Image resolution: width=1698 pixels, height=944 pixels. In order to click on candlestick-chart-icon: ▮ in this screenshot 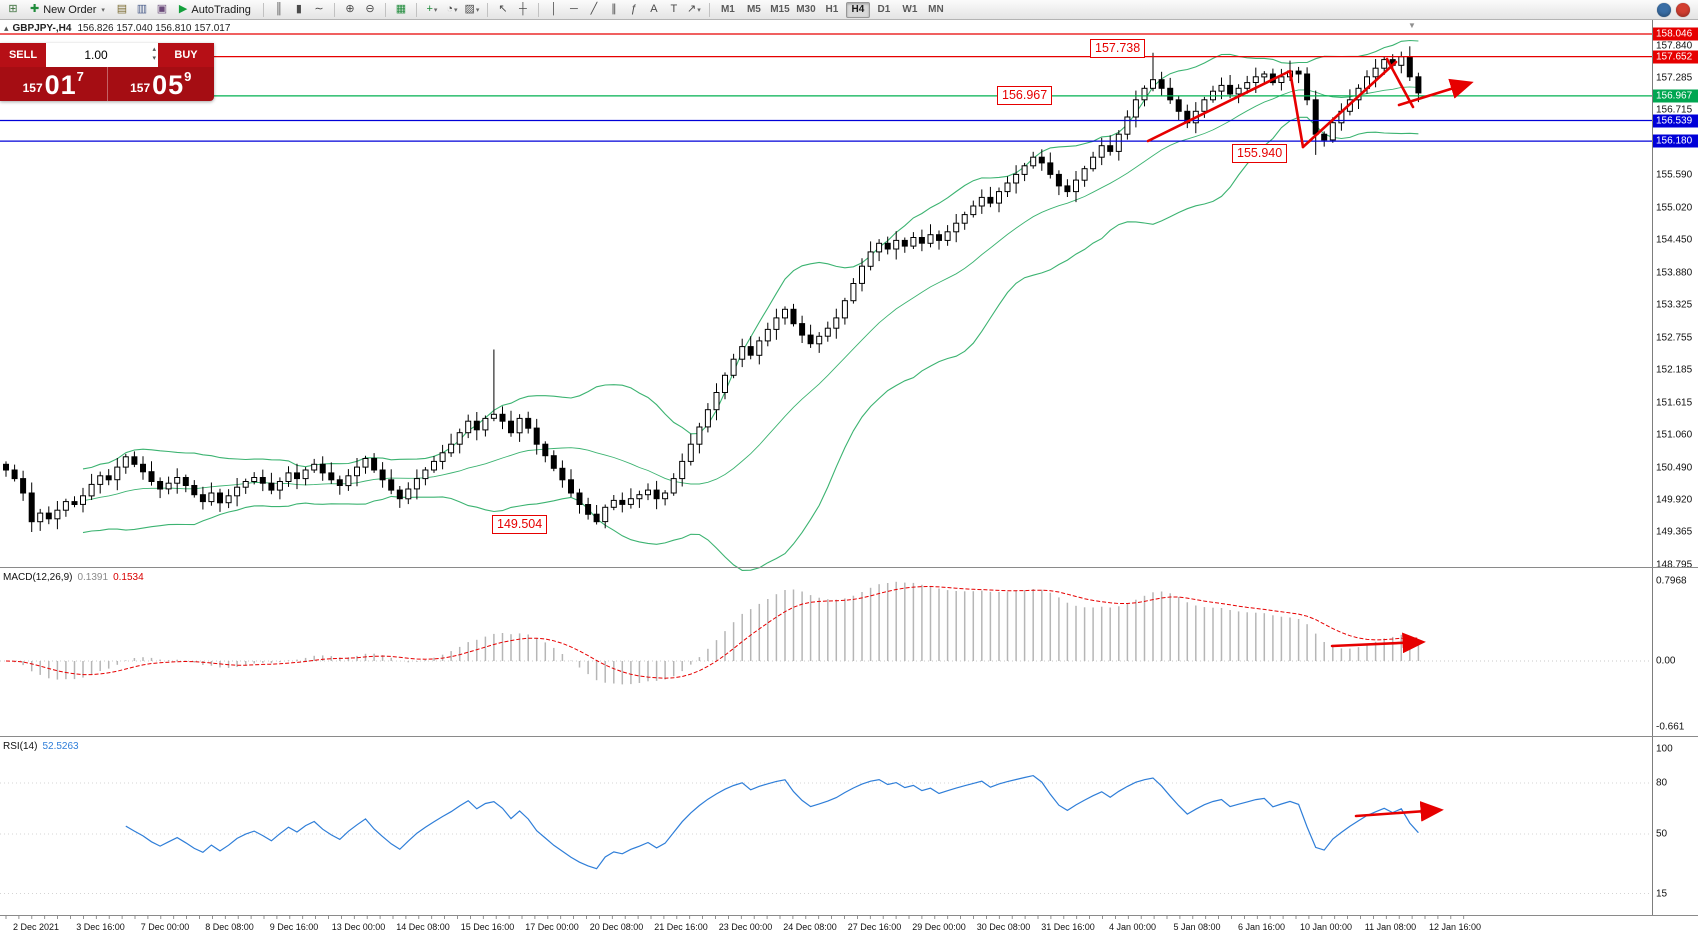, I will do `click(299, 9)`.